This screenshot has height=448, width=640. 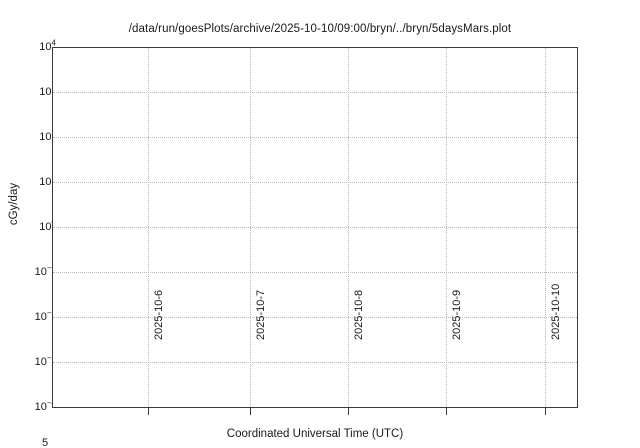 I want to click on x-tick-label-1: 2025-10-7, so click(x=261, y=314).